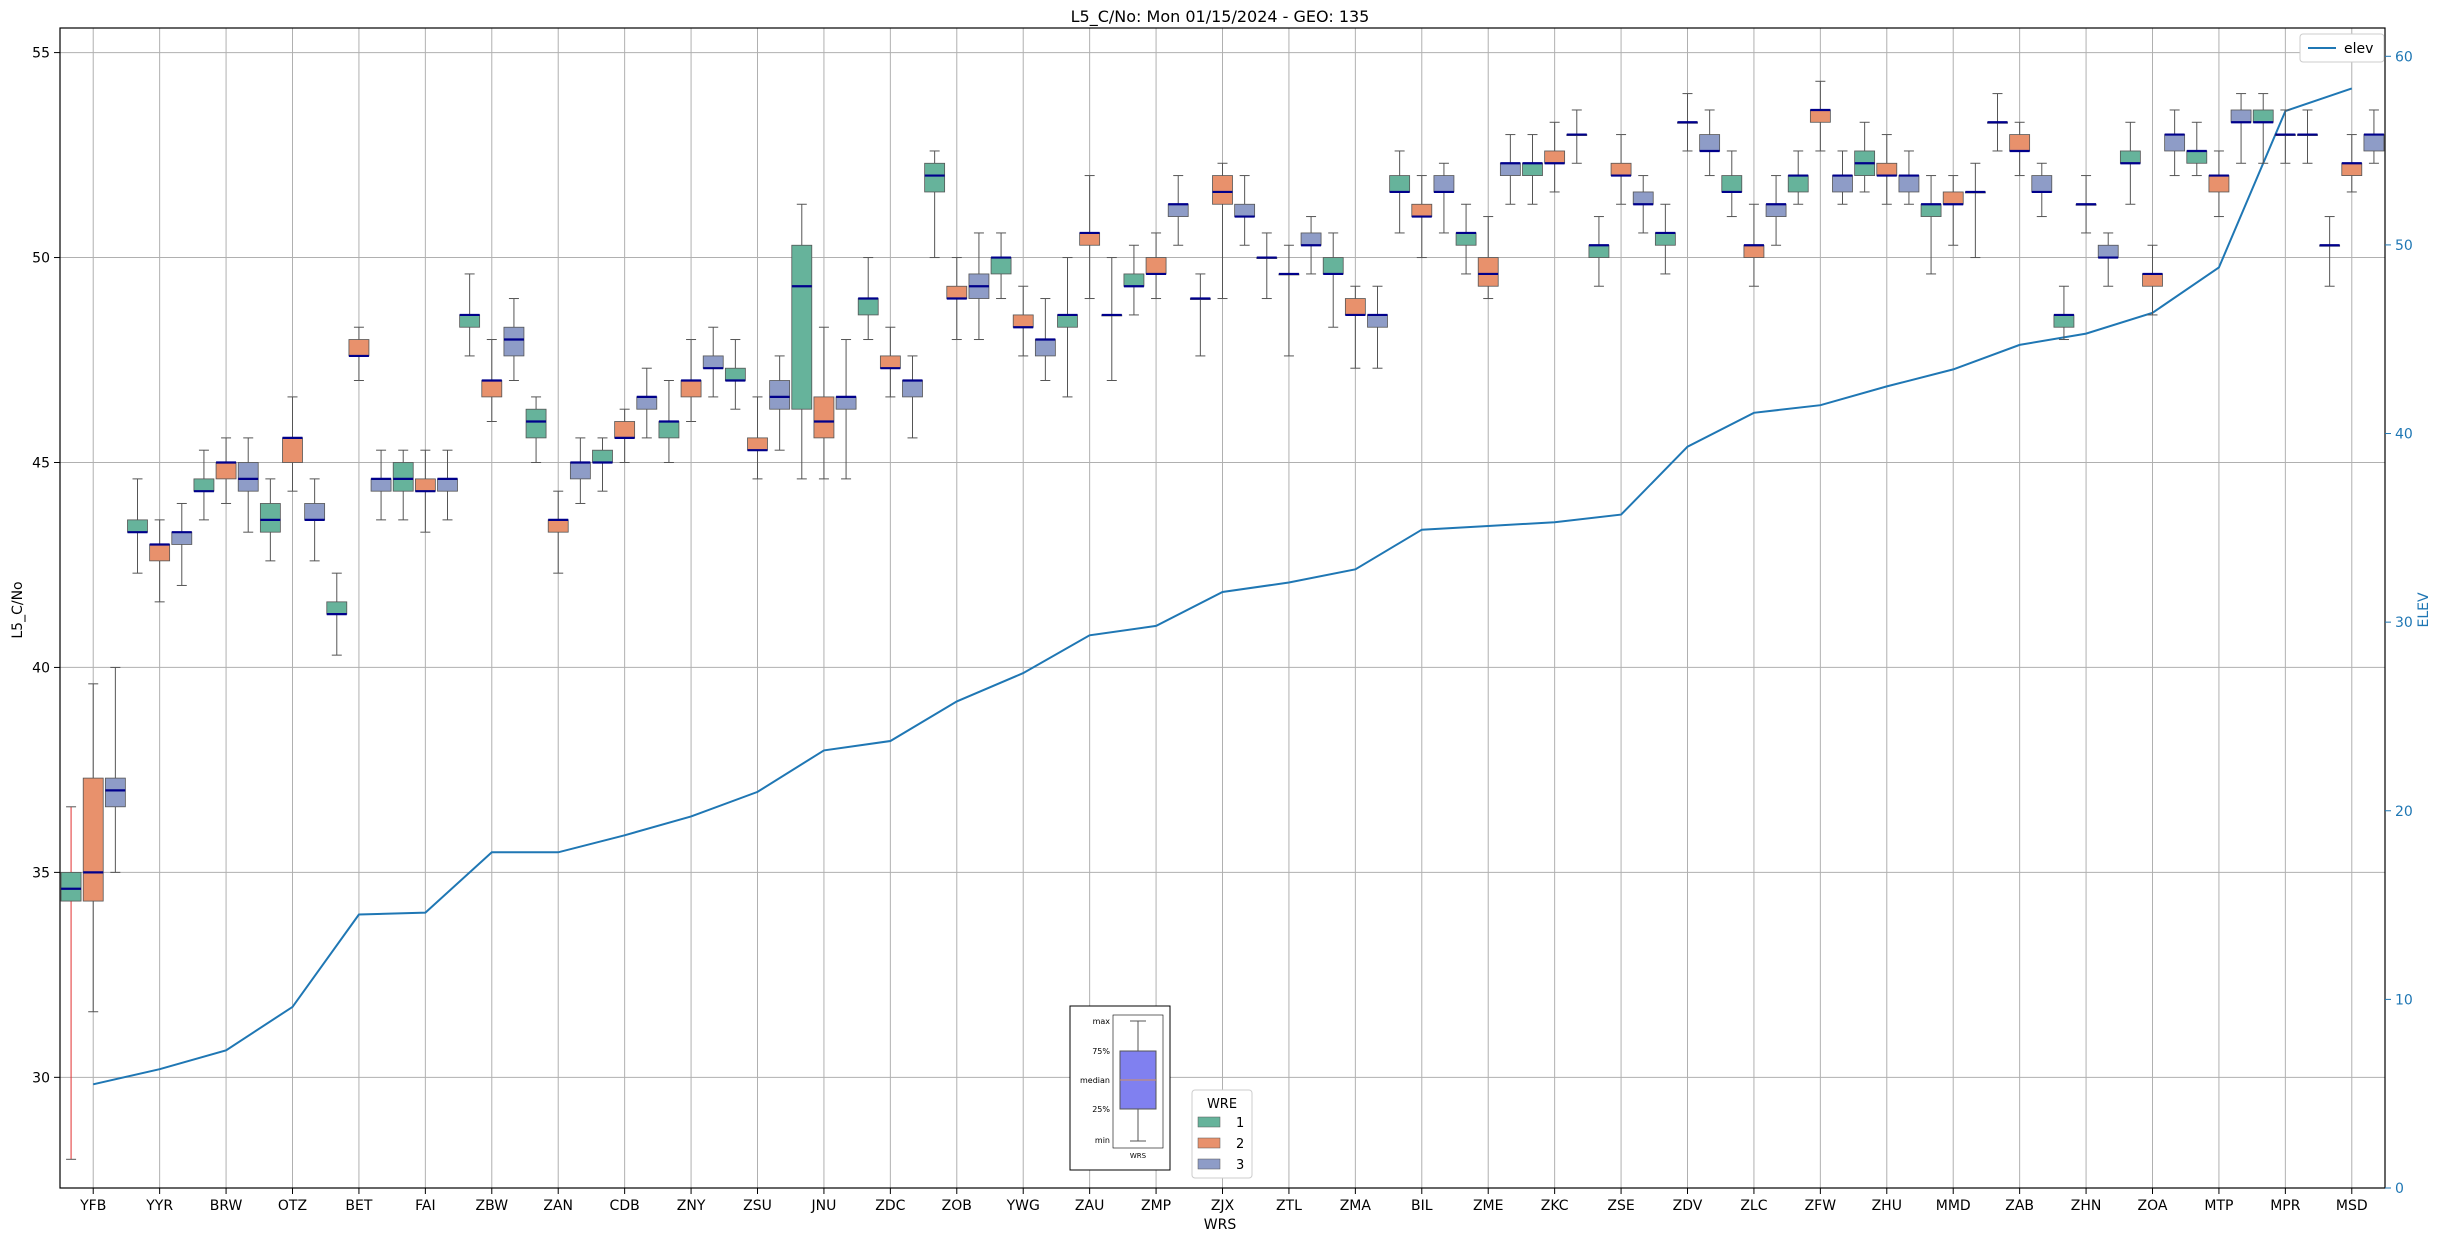 The height and width of the screenshot is (1238, 2439). Describe the element at coordinates (2197, 149) in the screenshot. I see `box-MTP-wre1` at that location.